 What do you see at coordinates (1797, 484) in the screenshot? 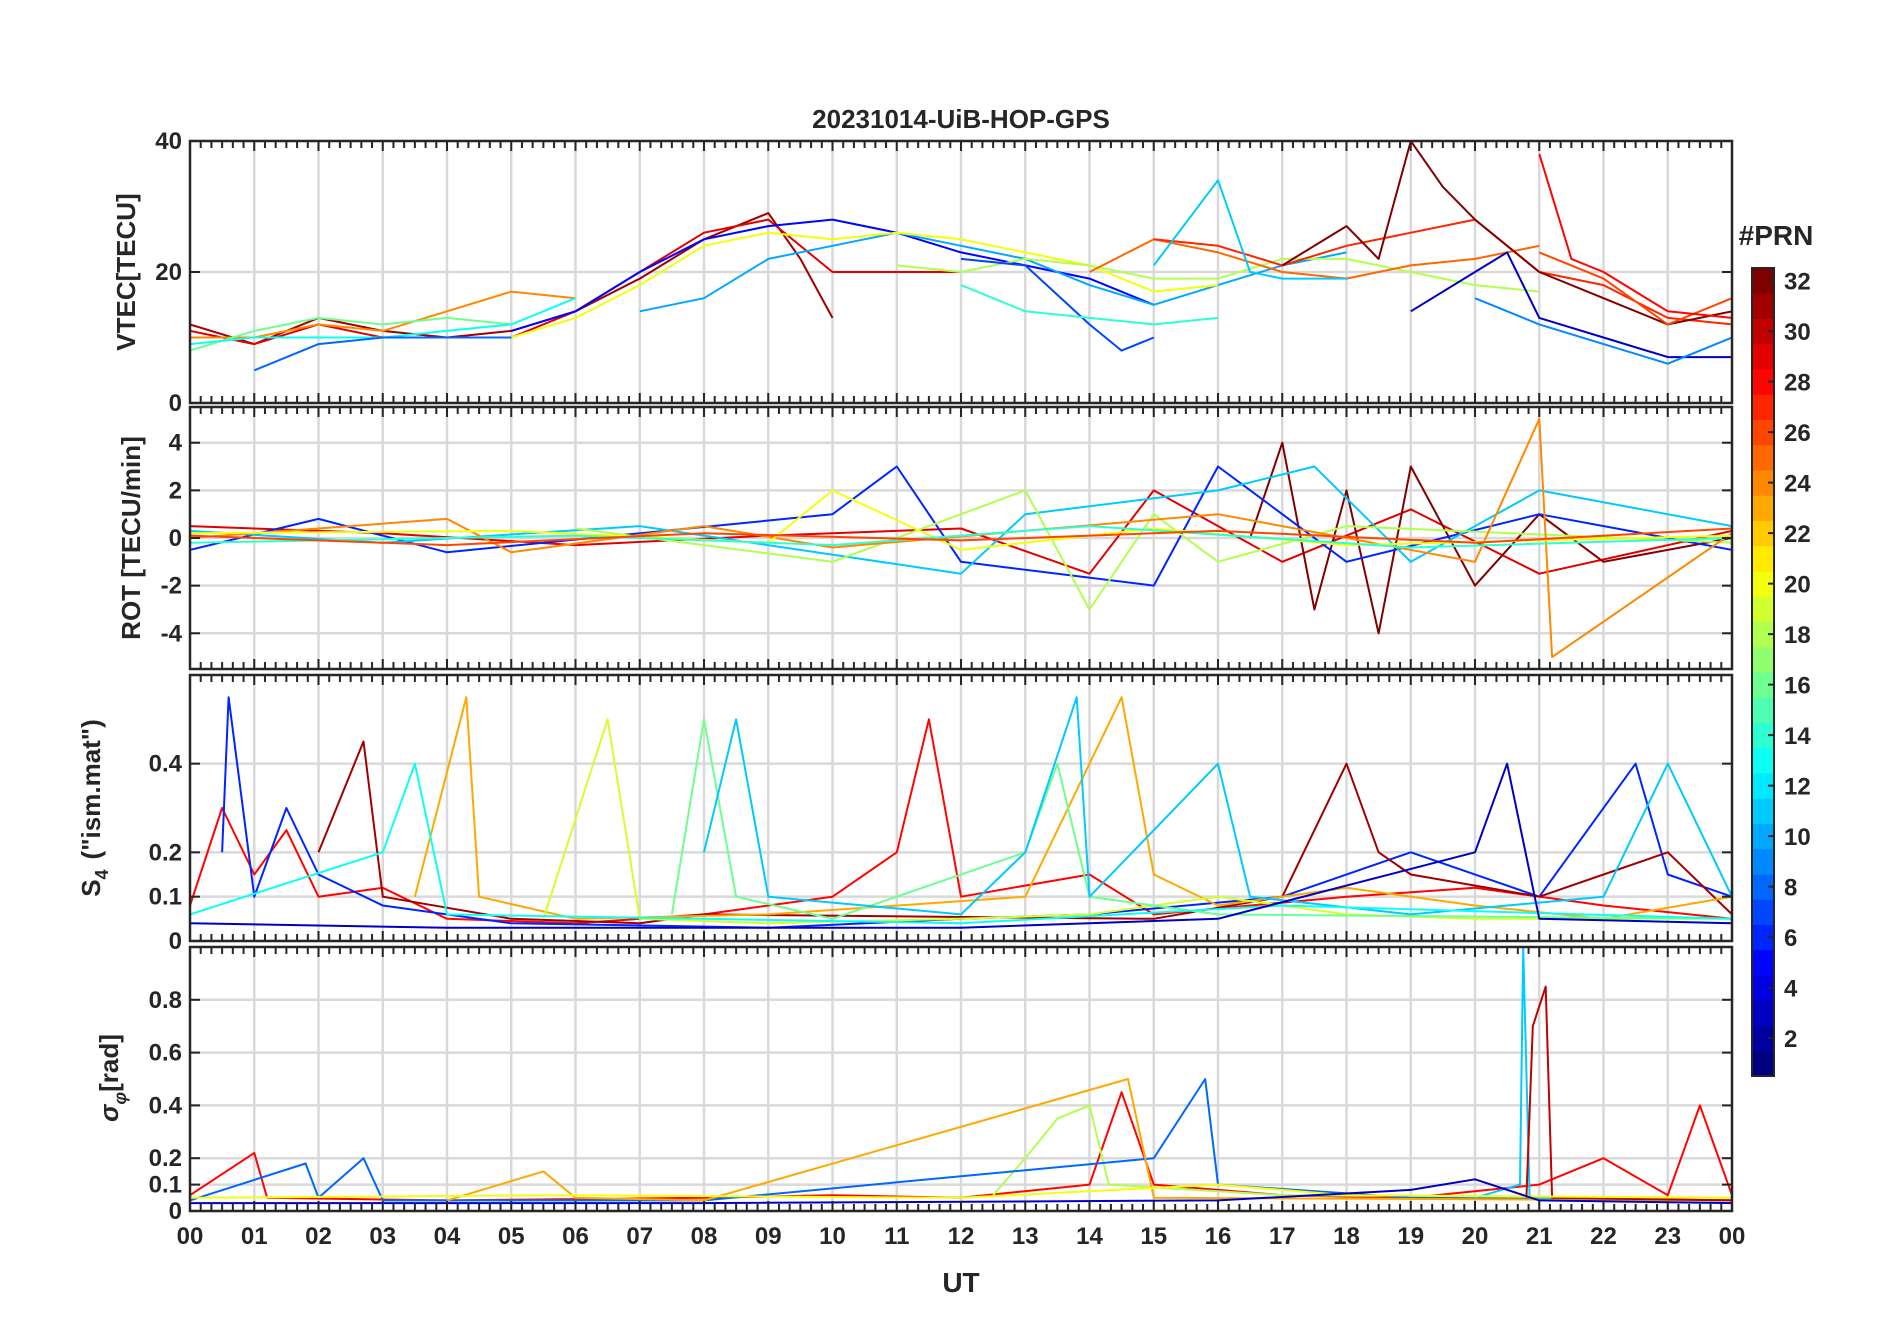
I see `colorbar-tick-label: 24` at bounding box center [1797, 484].